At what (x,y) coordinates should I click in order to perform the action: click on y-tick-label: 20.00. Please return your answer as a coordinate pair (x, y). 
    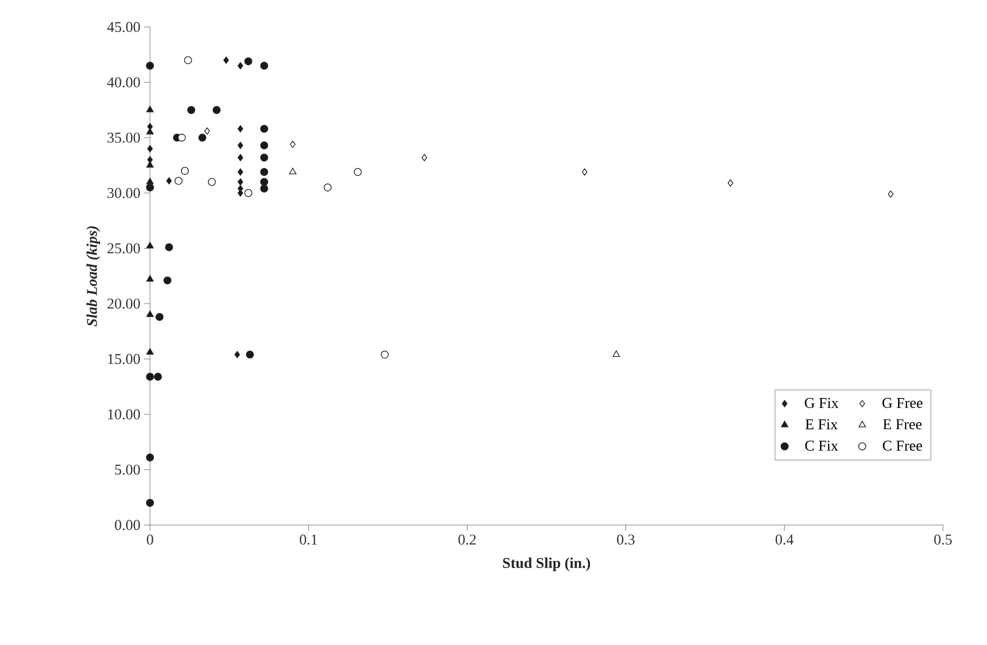
    Looking at the image, I should click on (124, 303).